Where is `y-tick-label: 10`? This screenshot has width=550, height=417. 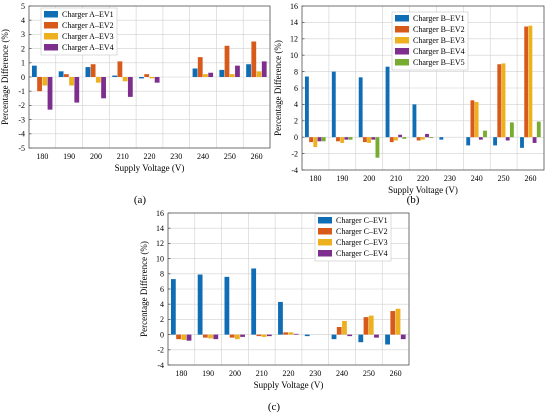 y-tick-label: 10 is located at coordinates (160, 258).